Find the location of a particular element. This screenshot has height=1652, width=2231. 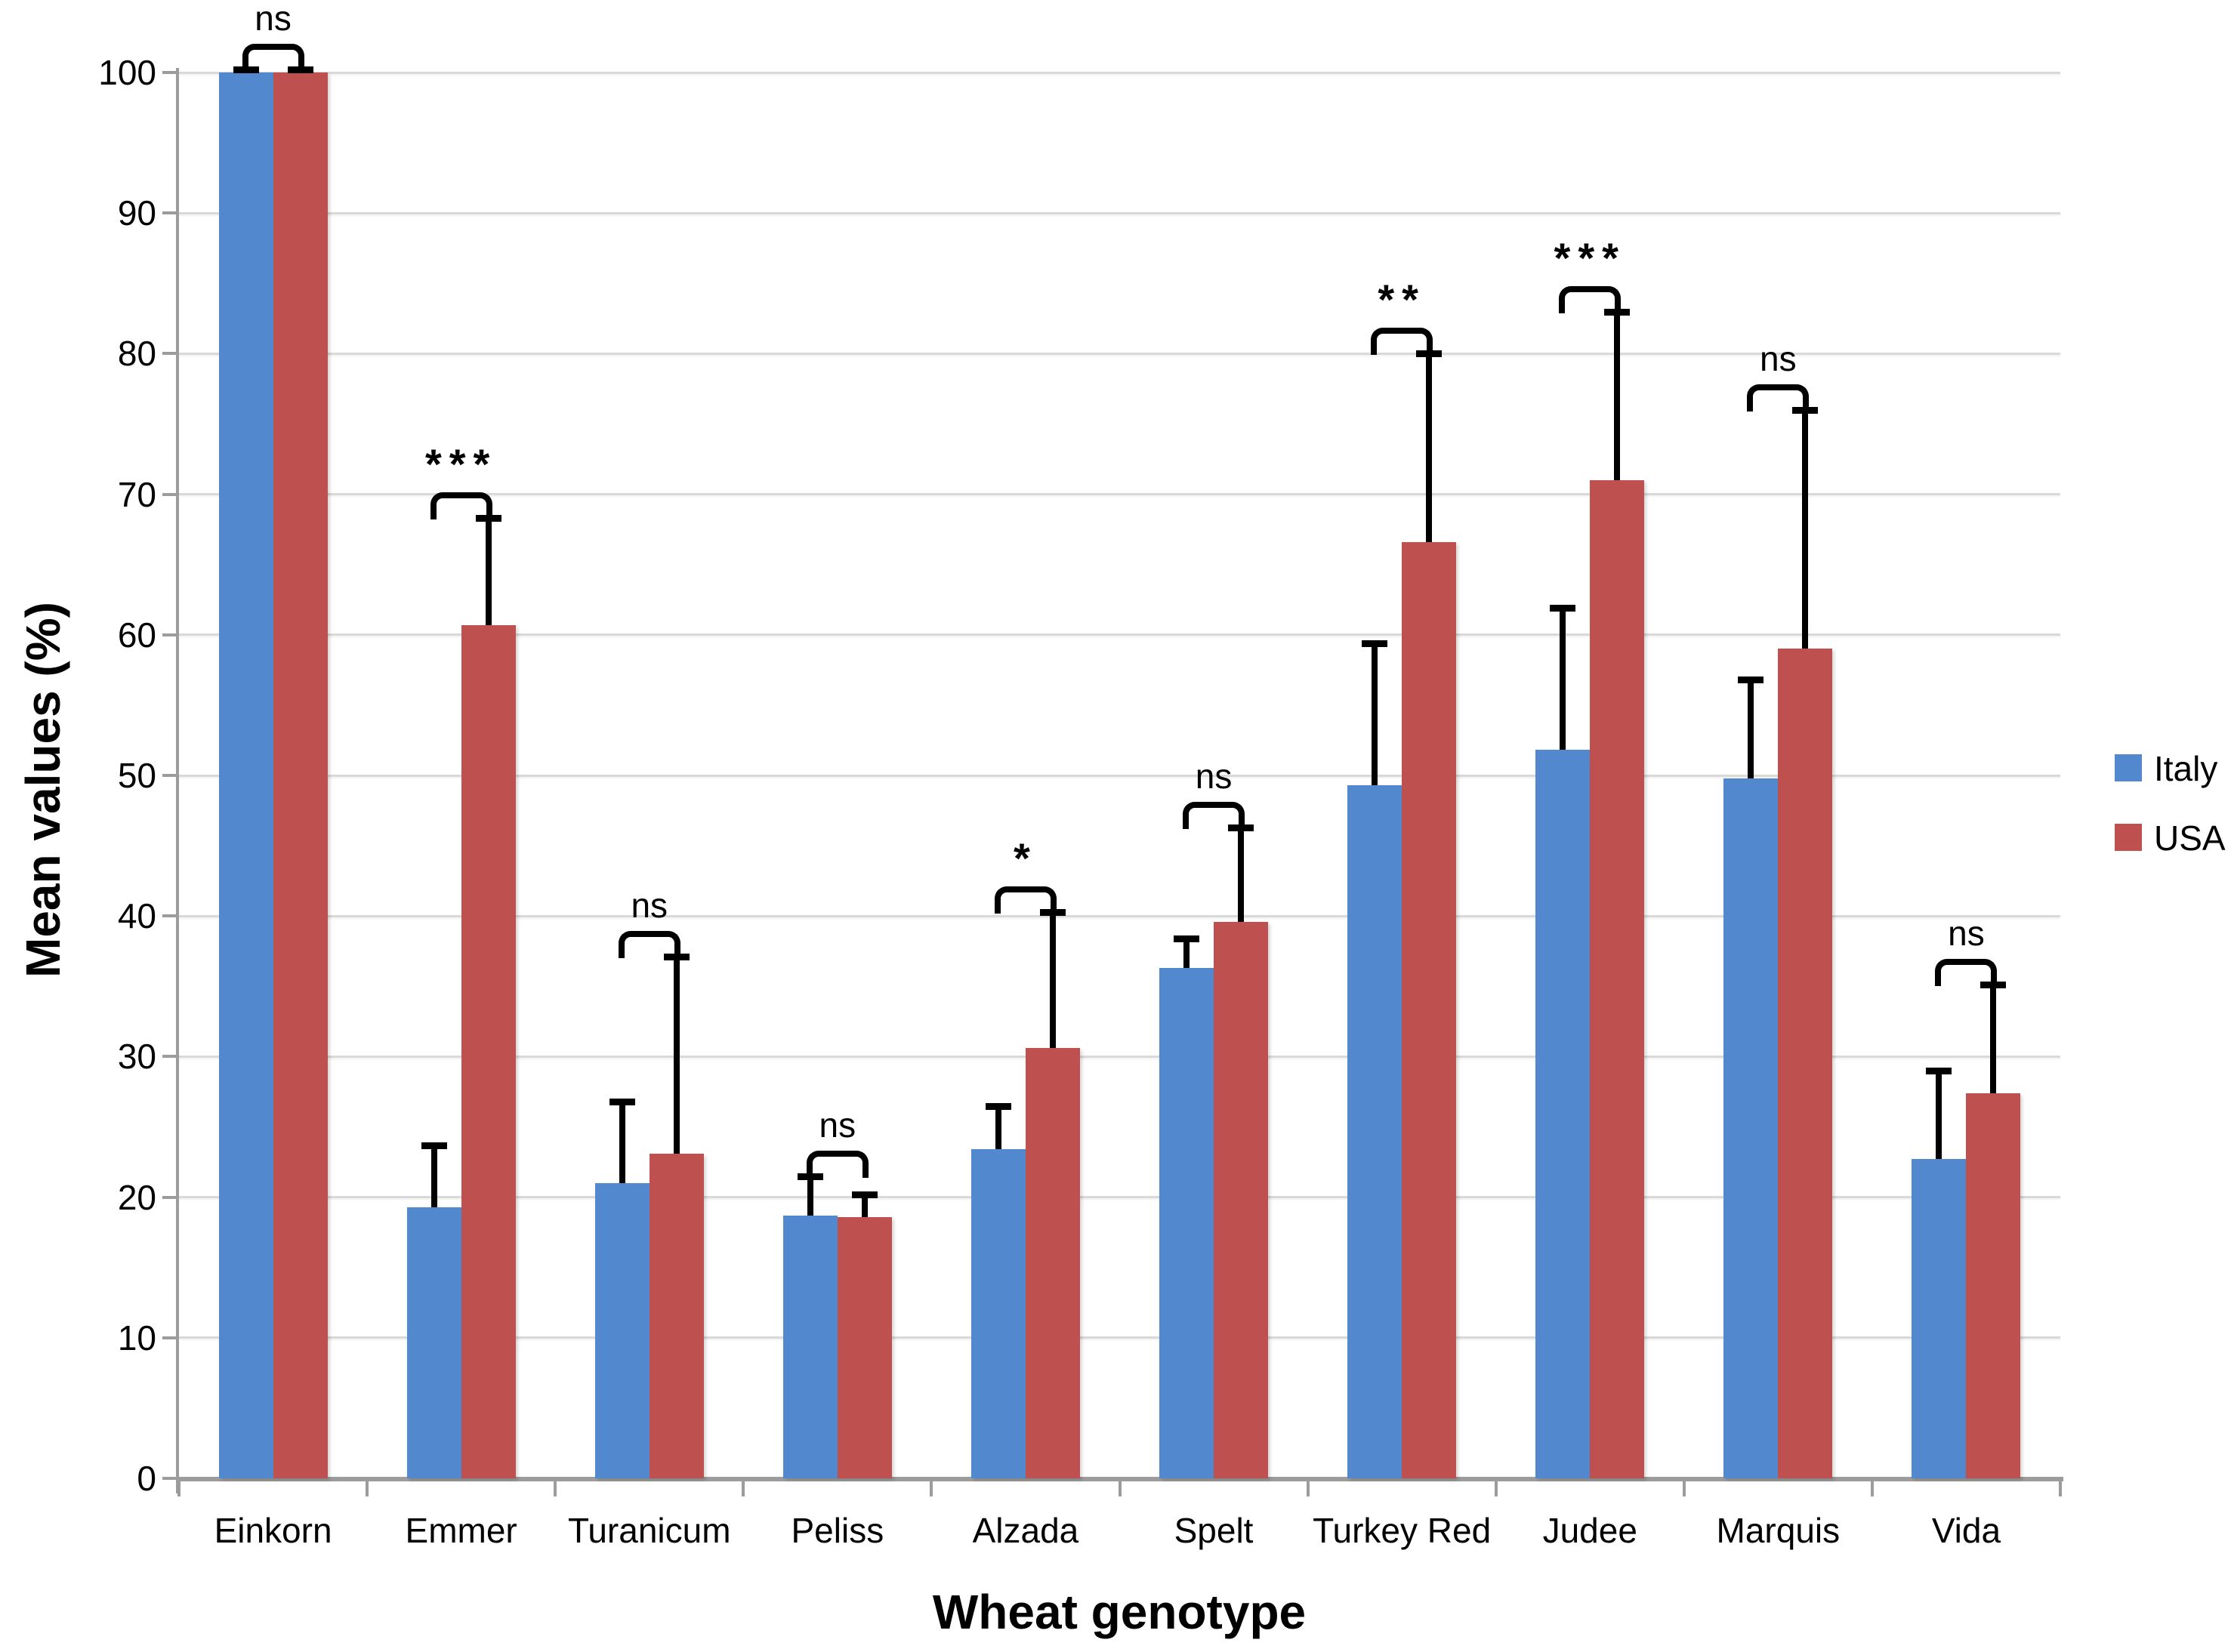

error-cap-italy-emmer is located at coordinates (434, 1146).